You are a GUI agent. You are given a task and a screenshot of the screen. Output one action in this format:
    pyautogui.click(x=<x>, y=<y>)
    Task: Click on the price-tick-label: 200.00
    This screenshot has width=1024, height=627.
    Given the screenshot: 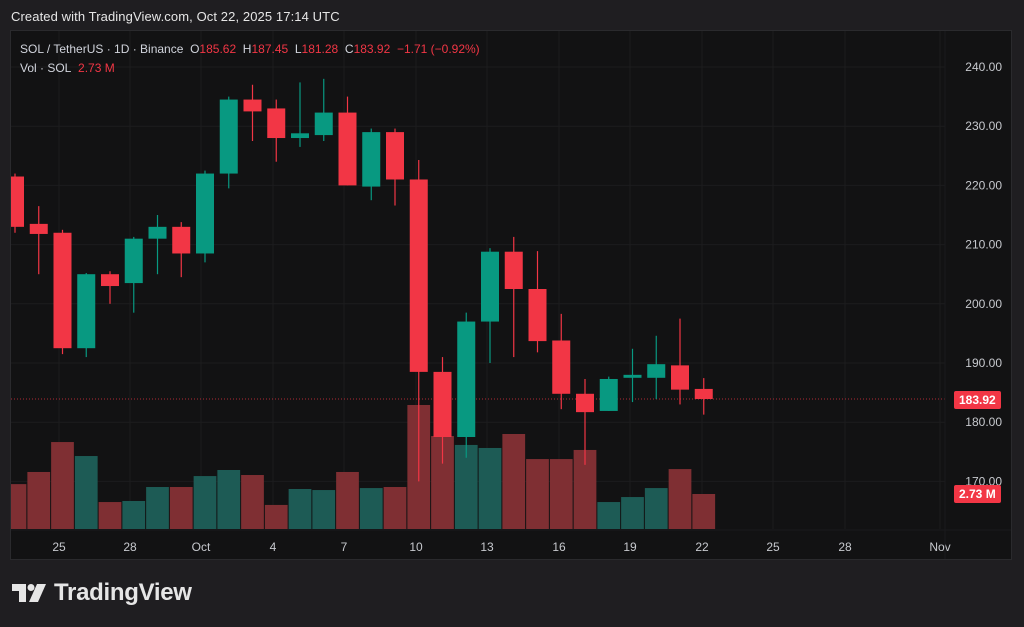 What is the action you would take?
    pyautogui.click(x=983, y=304)
    